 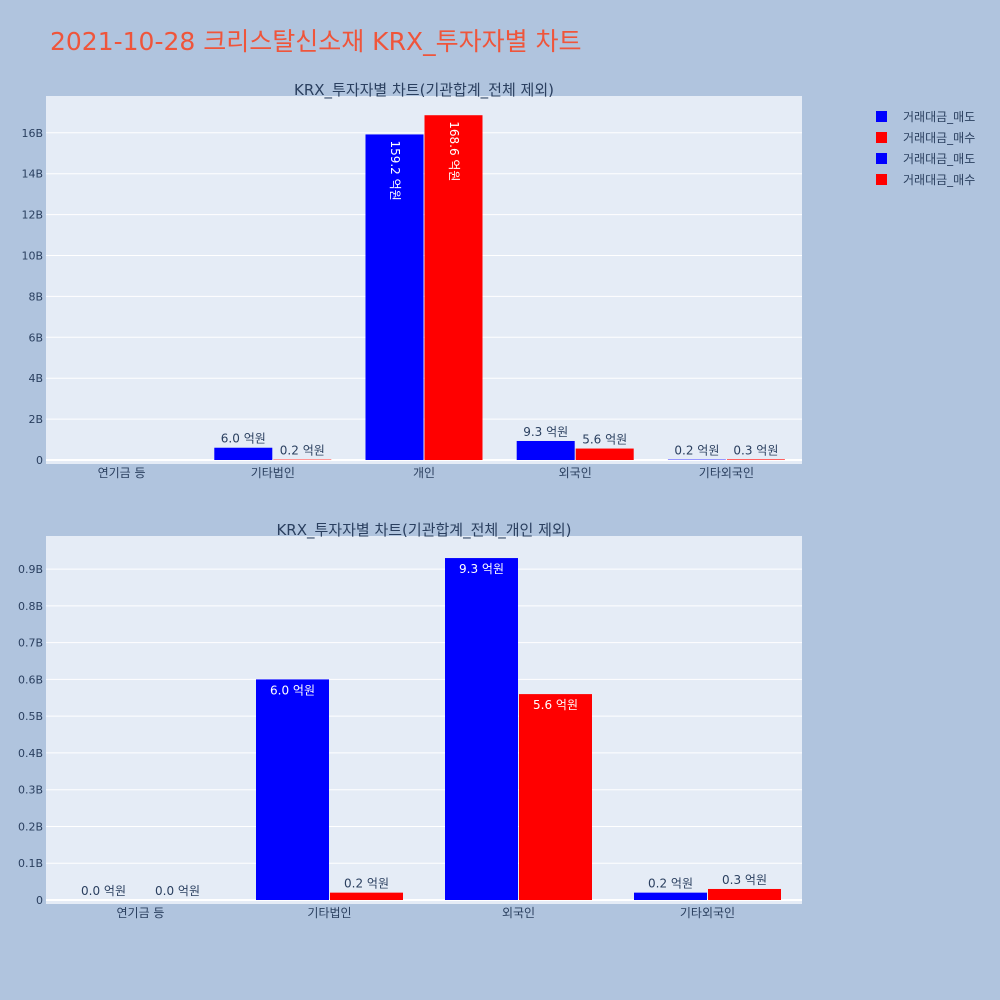 I want to click on y-tick-label: 12B, so click(x=32, y=215).